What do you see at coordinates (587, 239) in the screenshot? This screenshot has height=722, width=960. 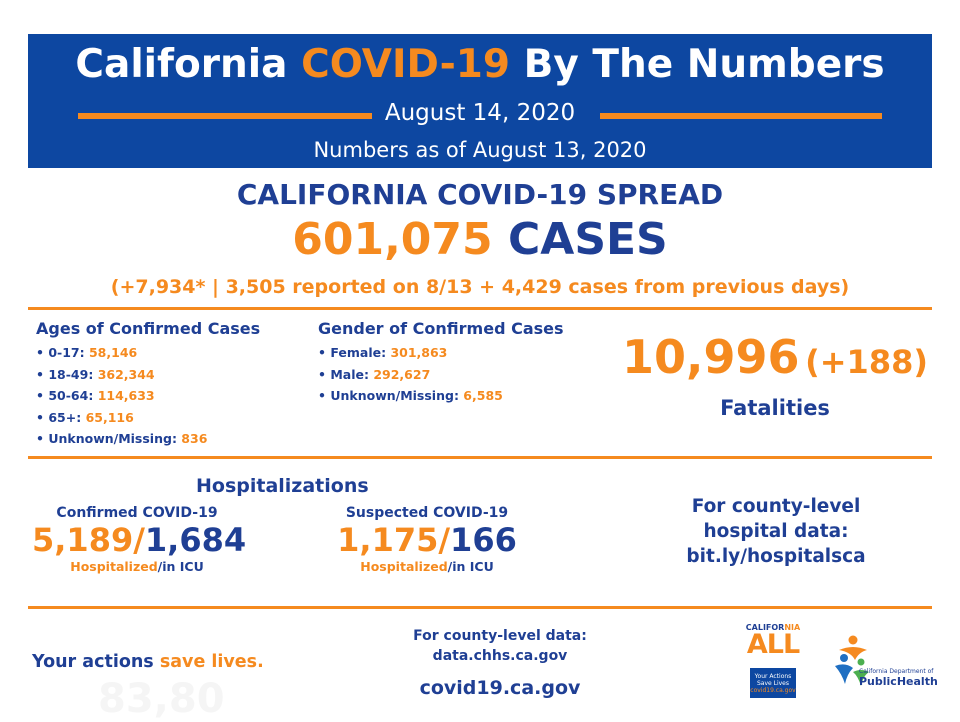 I see `cases-label: CASES` at bounding box center [587, 239].